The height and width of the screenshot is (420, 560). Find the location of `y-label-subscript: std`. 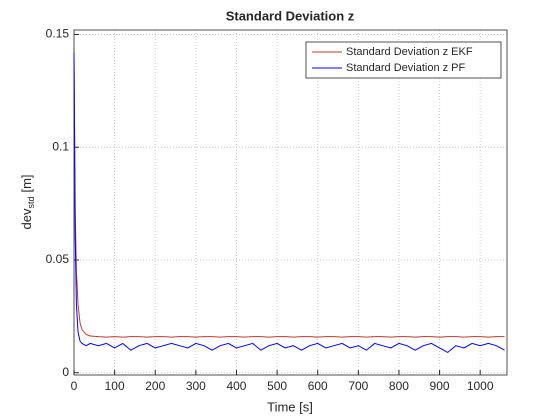

y-label-subscript: std is located at coordinates (31, 203).